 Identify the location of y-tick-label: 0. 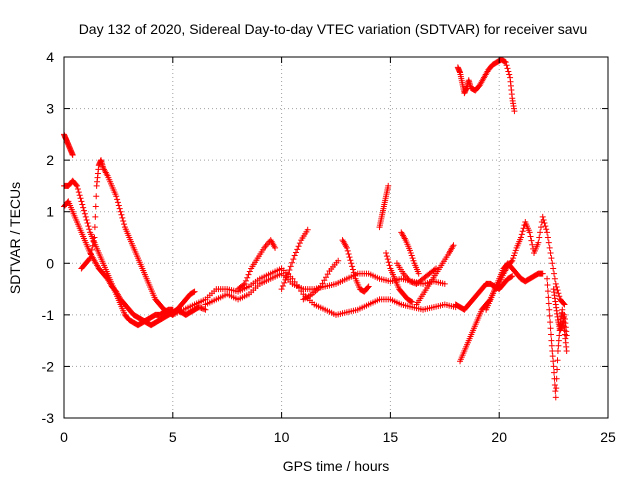
(50, 263).